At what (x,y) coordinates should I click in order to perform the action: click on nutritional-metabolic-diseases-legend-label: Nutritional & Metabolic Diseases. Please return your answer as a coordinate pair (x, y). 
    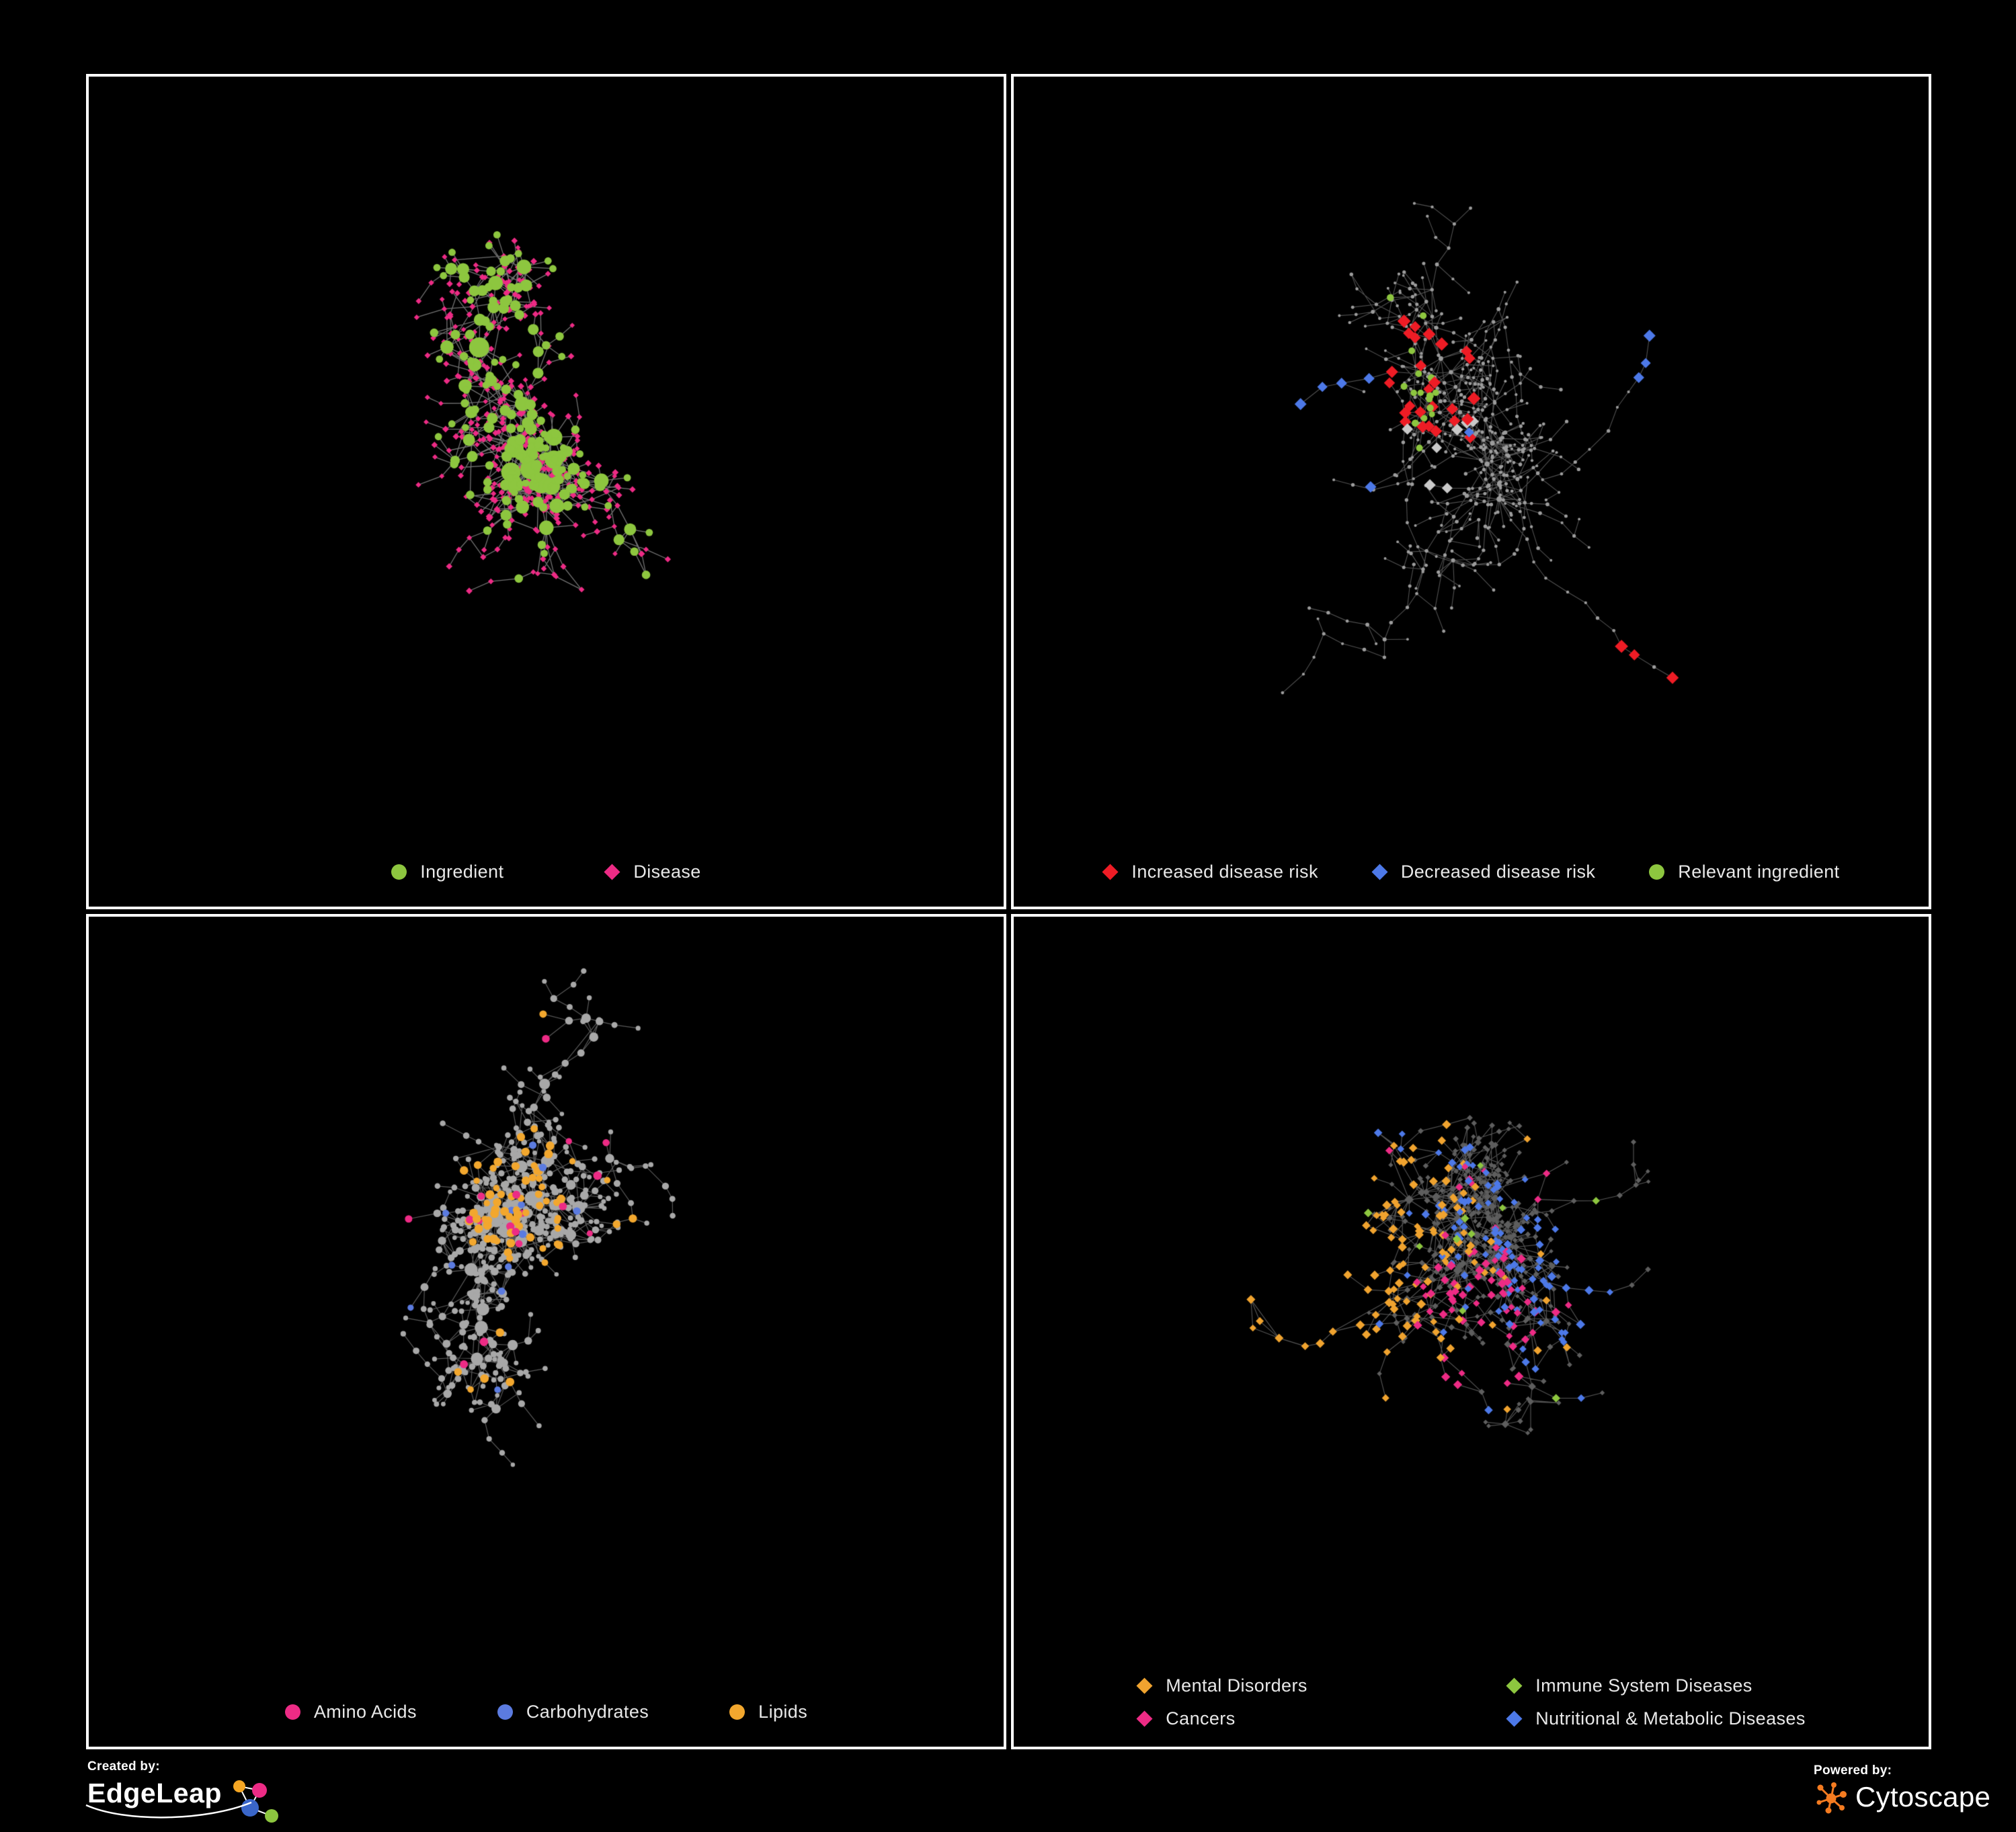
    Looking at the image, I should click on (1670, 1718).